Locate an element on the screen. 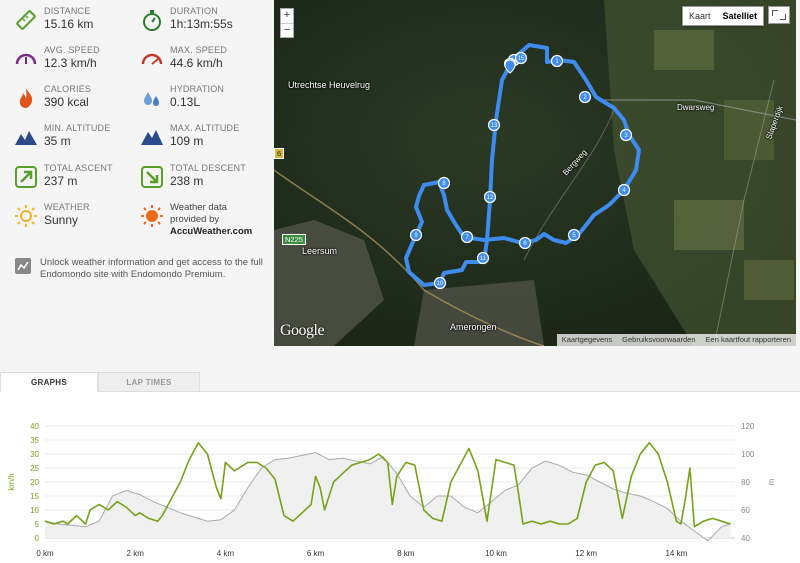 The height and width of the screenshot is (563, 800). y-left-tick-label: 5 is located at coordinates (37, 524).